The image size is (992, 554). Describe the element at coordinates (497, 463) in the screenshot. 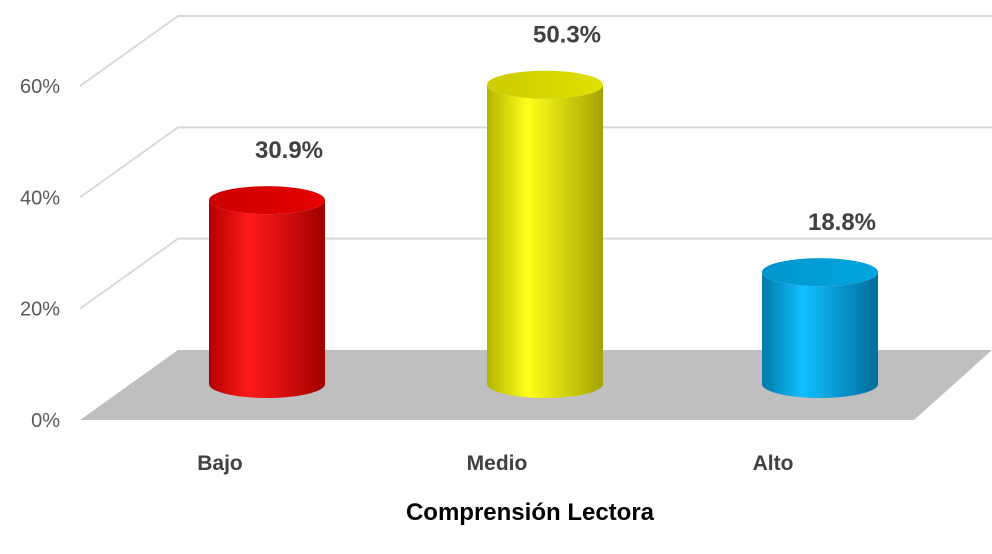

I see `category-label: Medio` at that location.